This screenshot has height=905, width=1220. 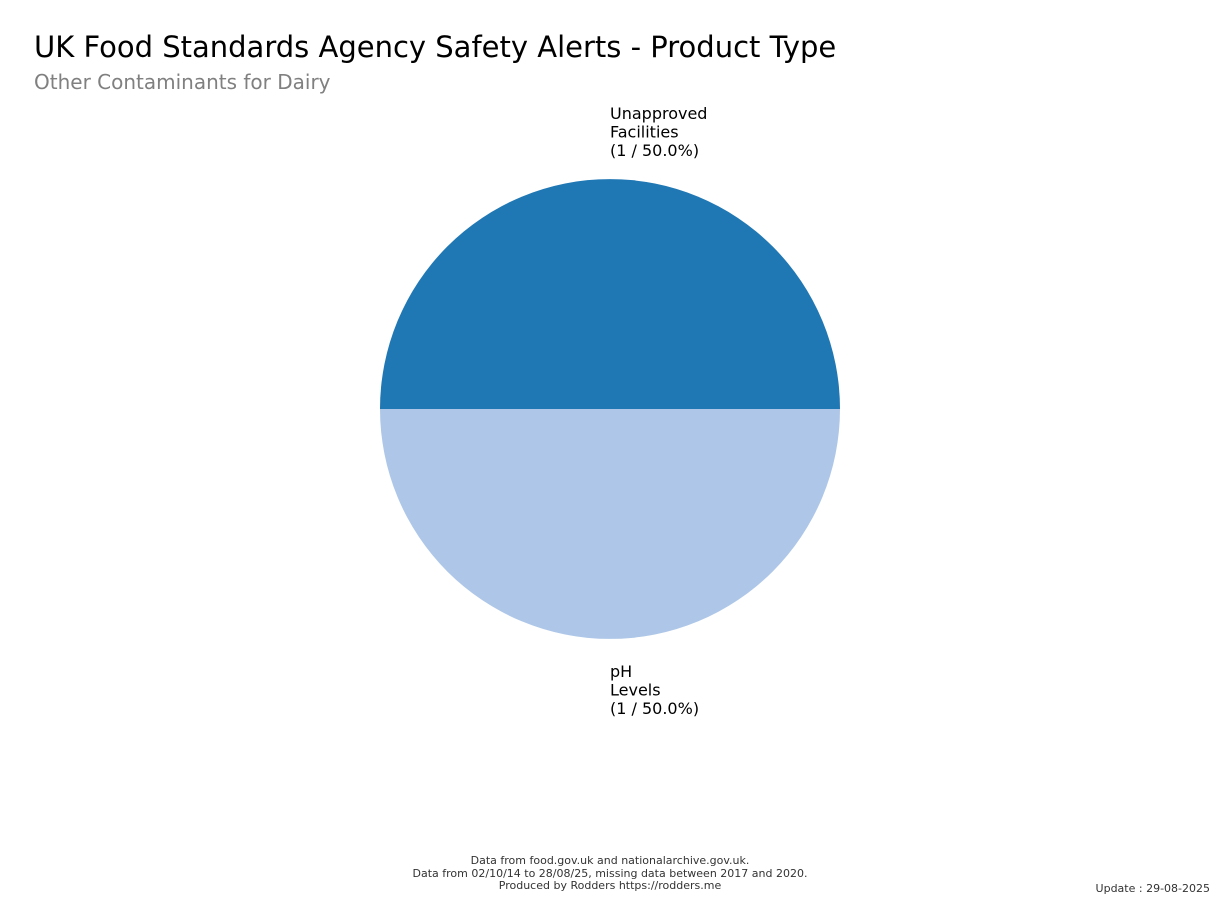 I want to click on pie-slice-label-line: Levels, so click(x=635, y=690).